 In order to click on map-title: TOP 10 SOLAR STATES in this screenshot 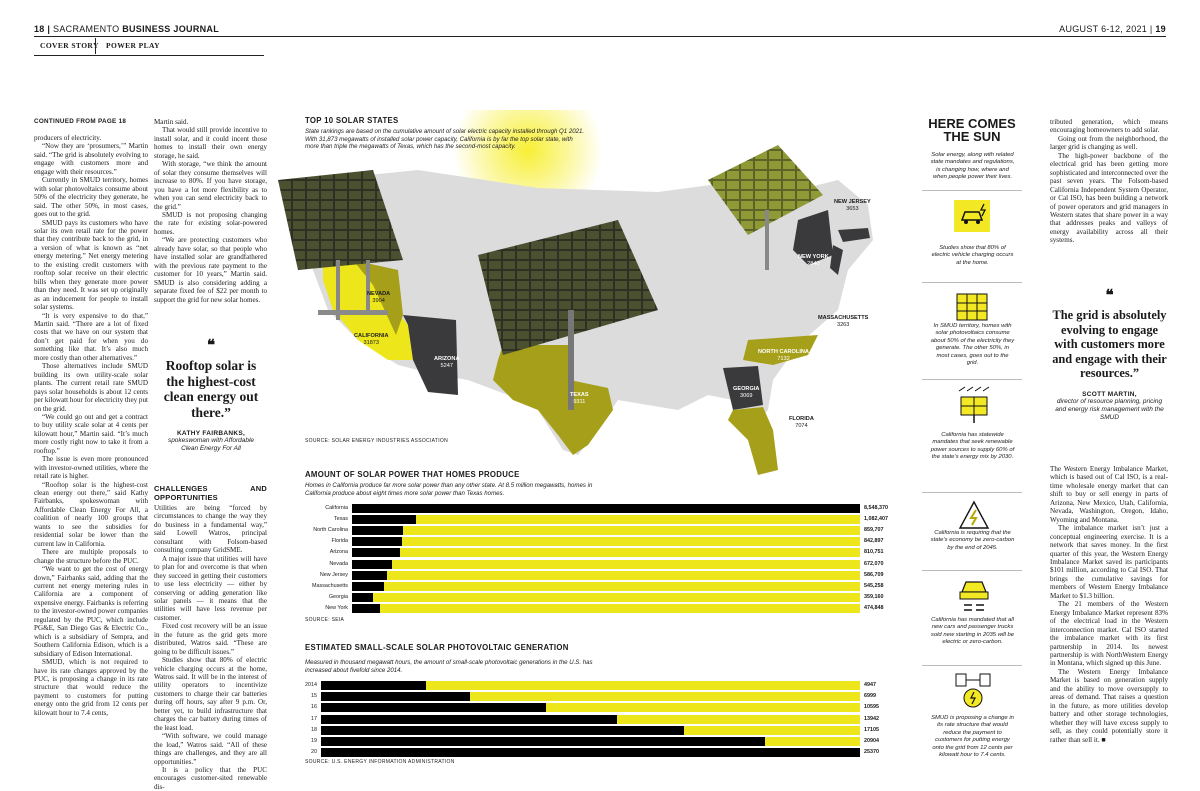, I will do `click(352, 120)`.